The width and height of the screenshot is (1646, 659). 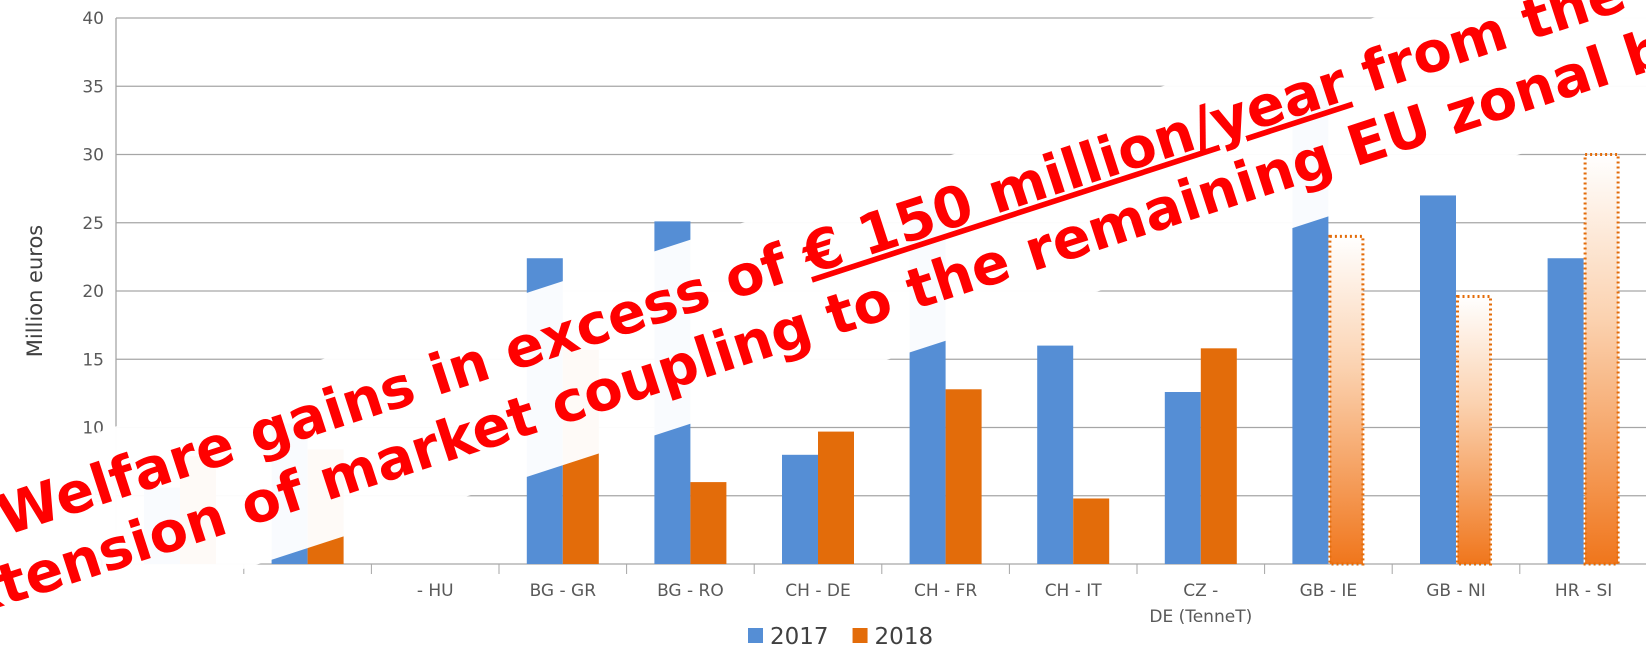 I want to click on y-tick-label: 20, so click(x=93, y=292).